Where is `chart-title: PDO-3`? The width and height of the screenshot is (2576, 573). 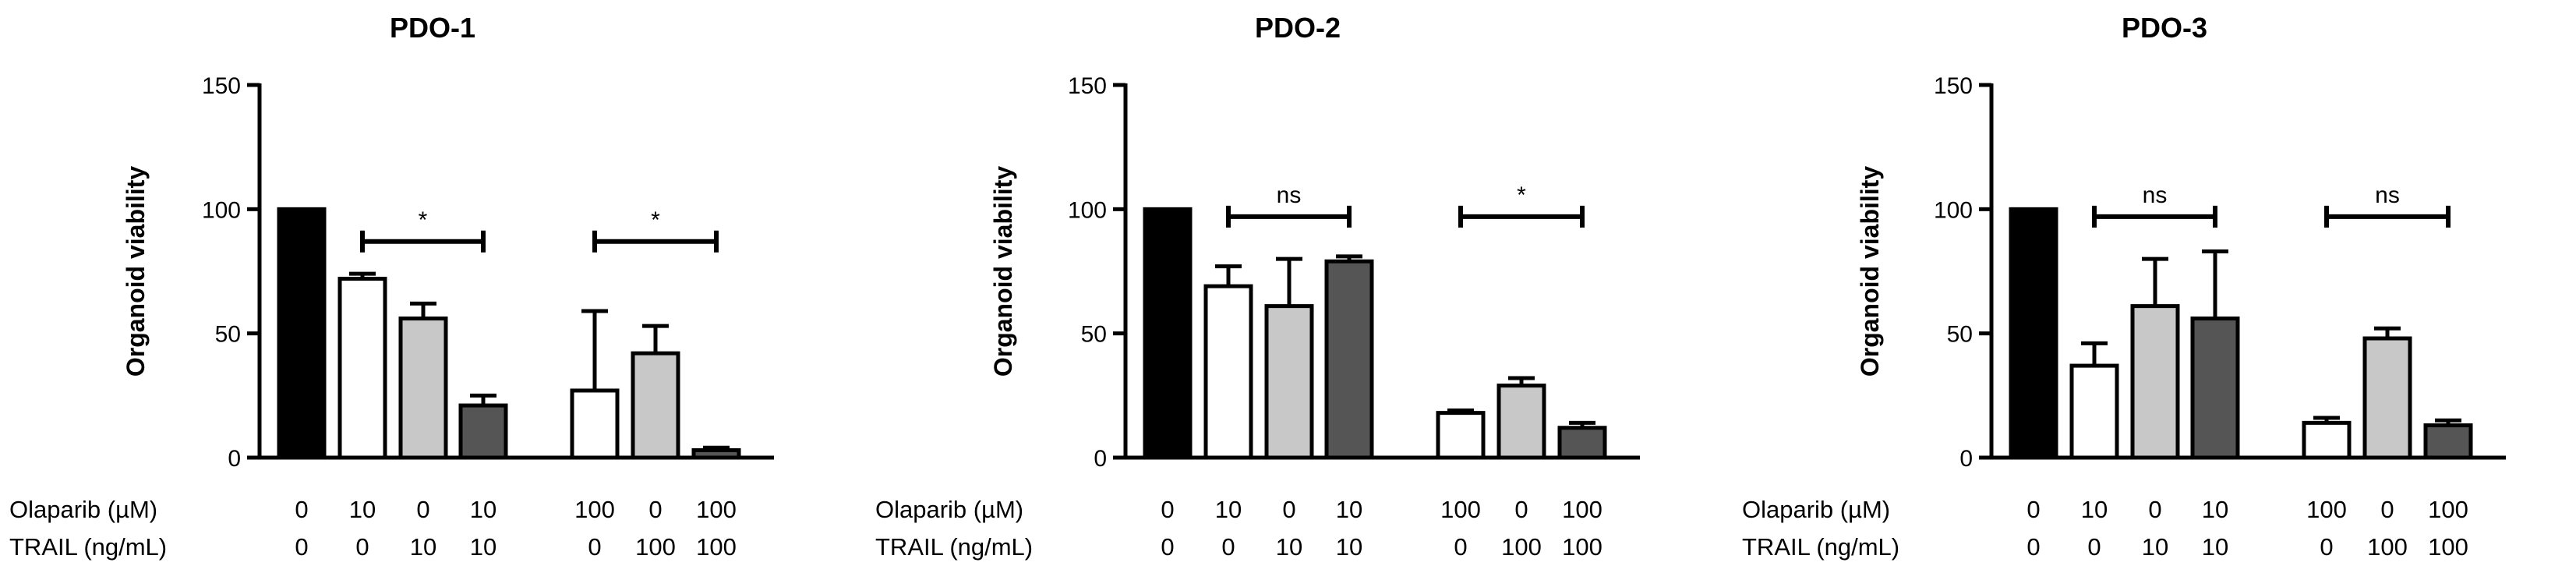 chart-title: PDO-3 is located at coordinates (2164, 28).